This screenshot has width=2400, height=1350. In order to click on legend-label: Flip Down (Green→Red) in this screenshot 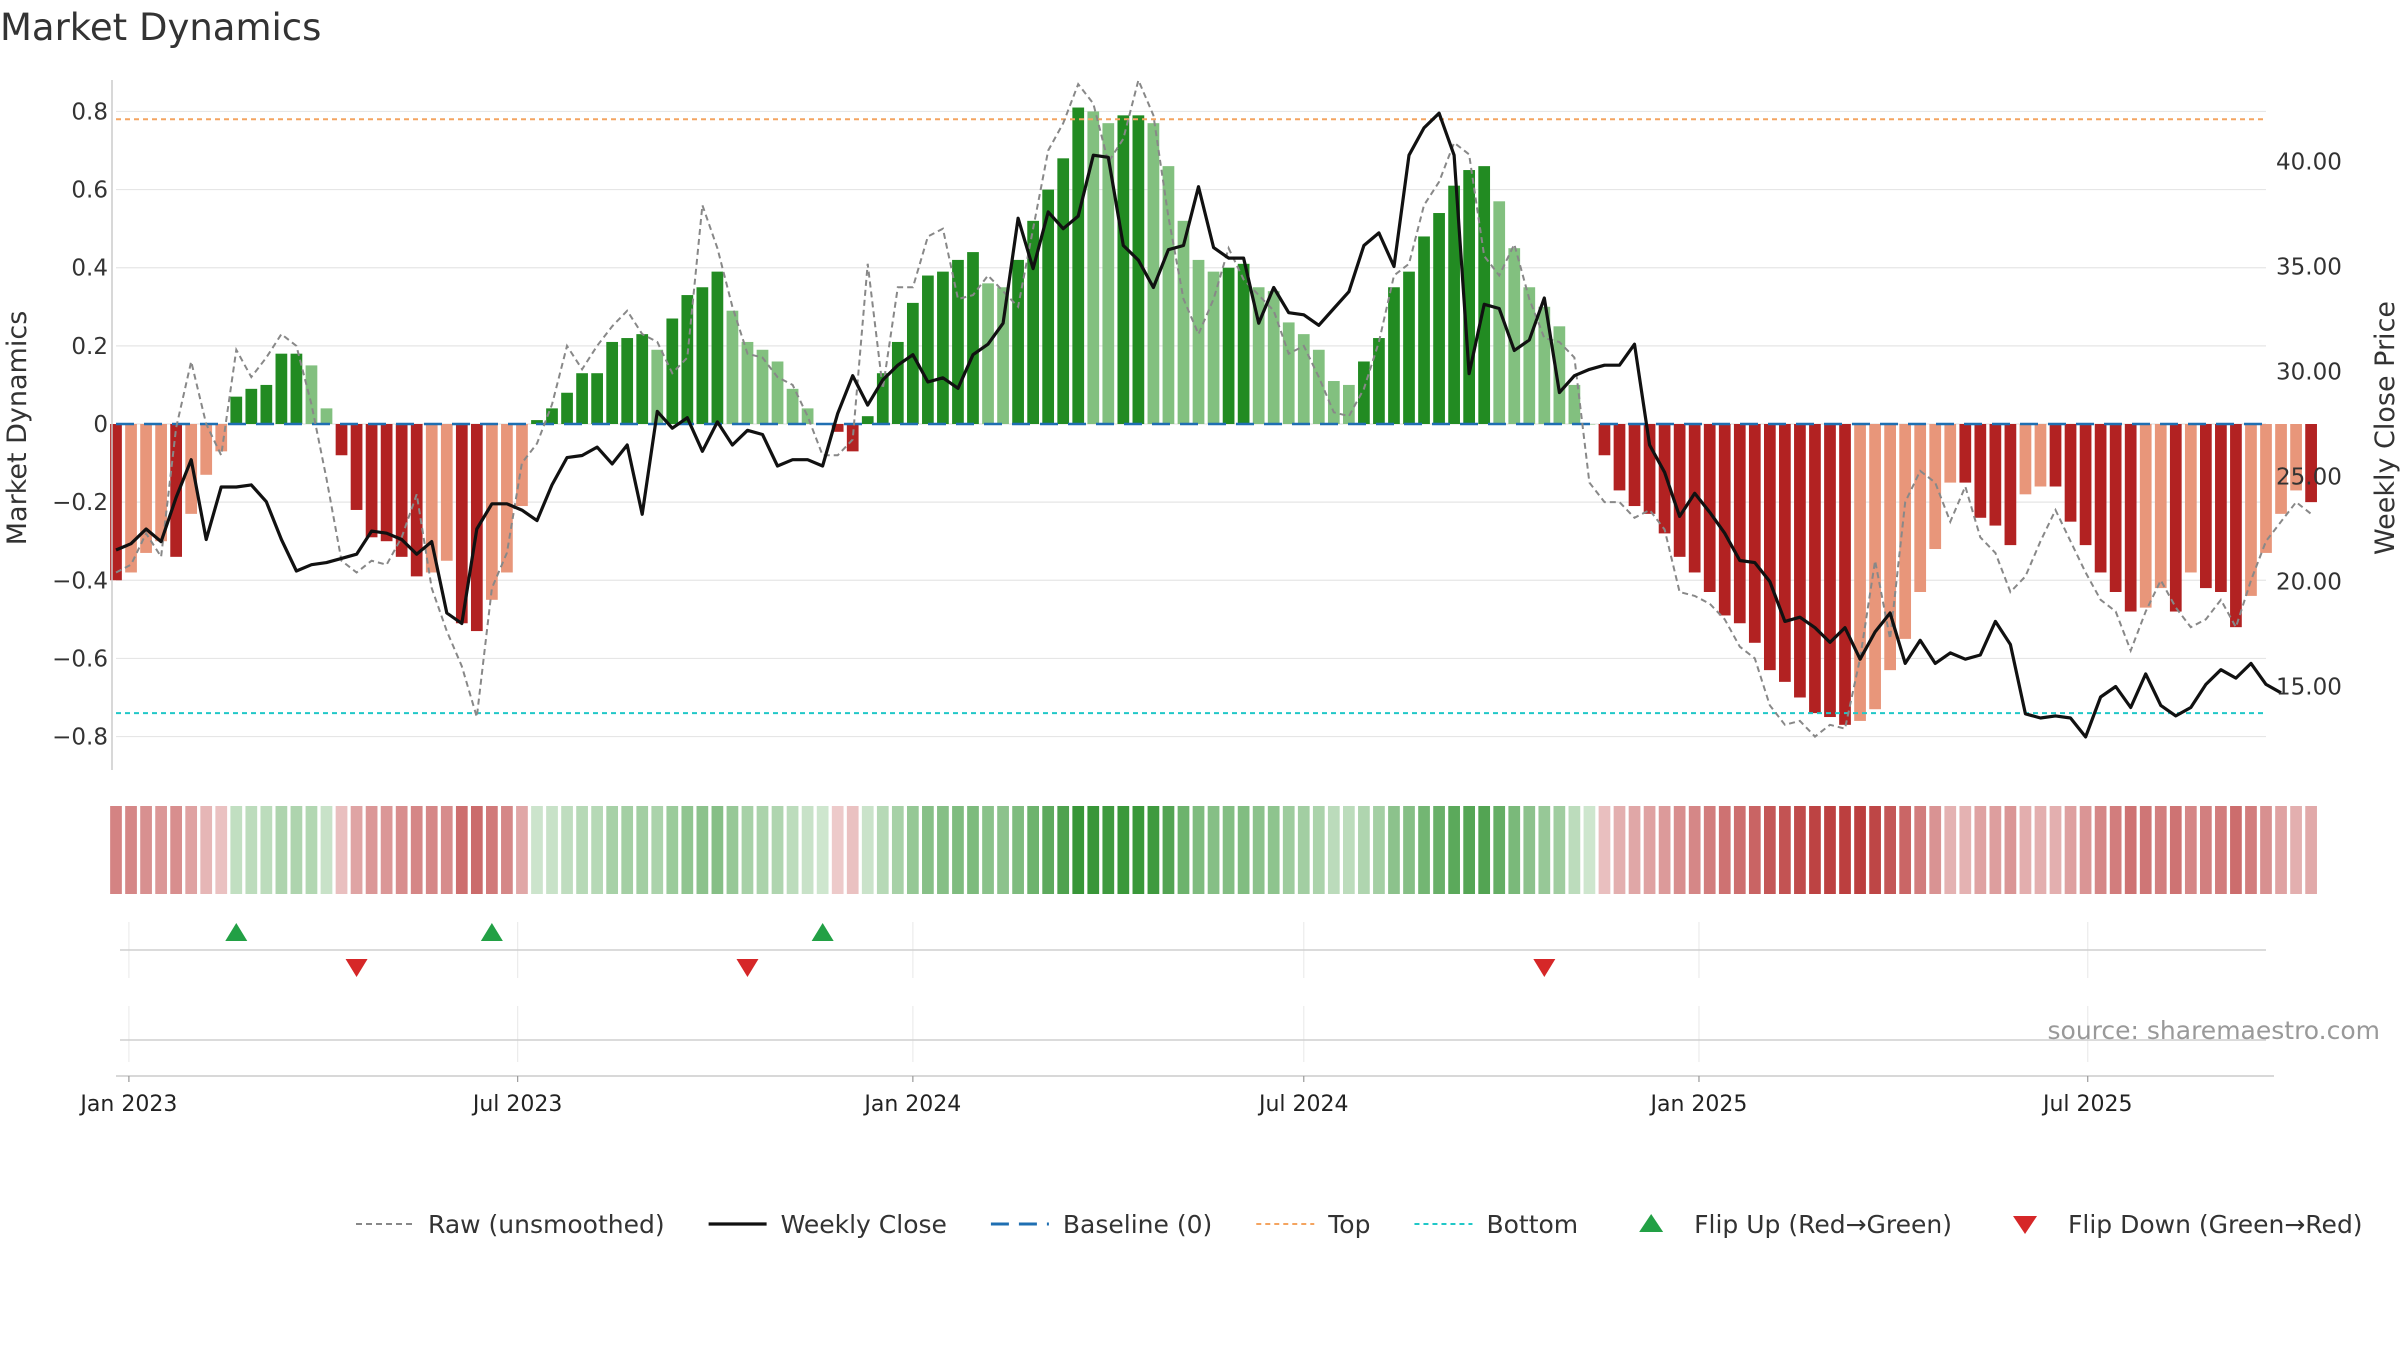, I will do `click(2215, 1224)`.